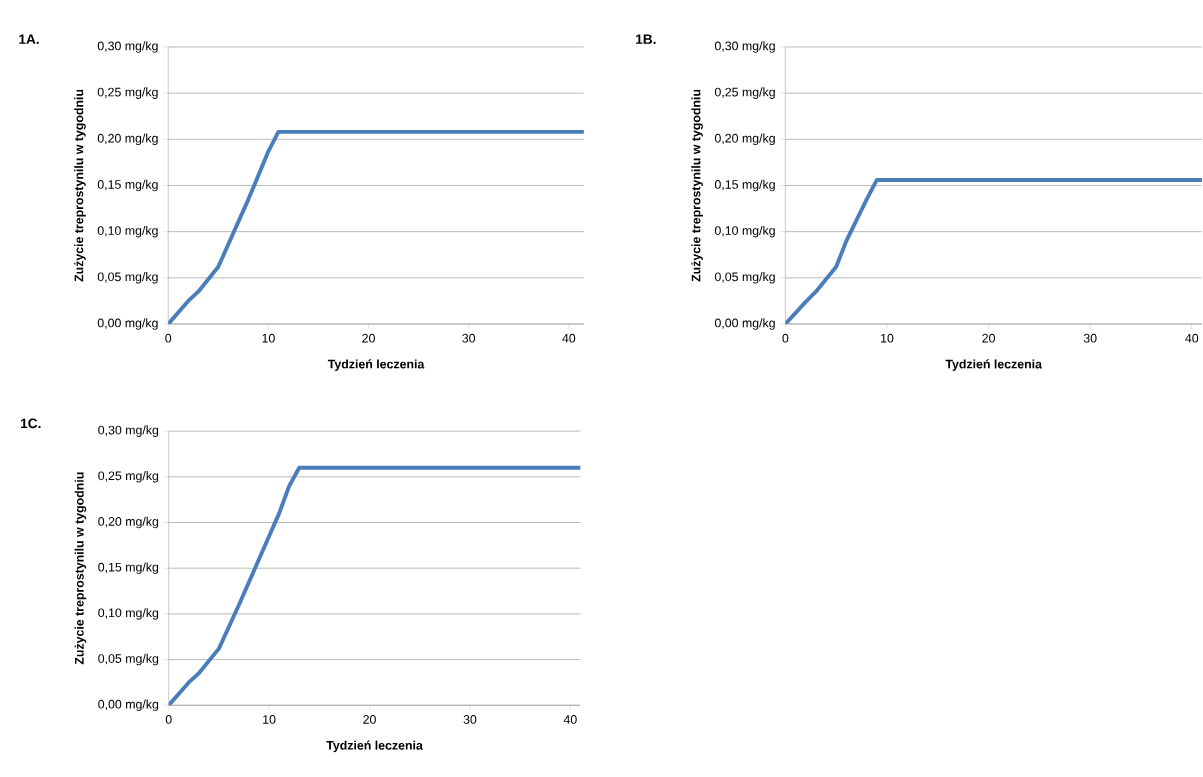  Describe the element at coordinates (646, 39) in the screenshot. I see `text: 1B.` at that location.